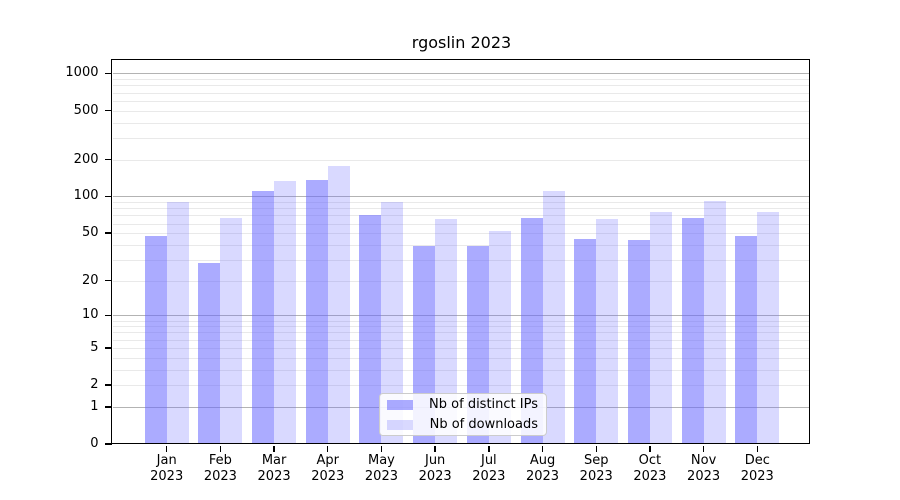  I want to click on bar-distinct-ips-may, so click(370, 329).